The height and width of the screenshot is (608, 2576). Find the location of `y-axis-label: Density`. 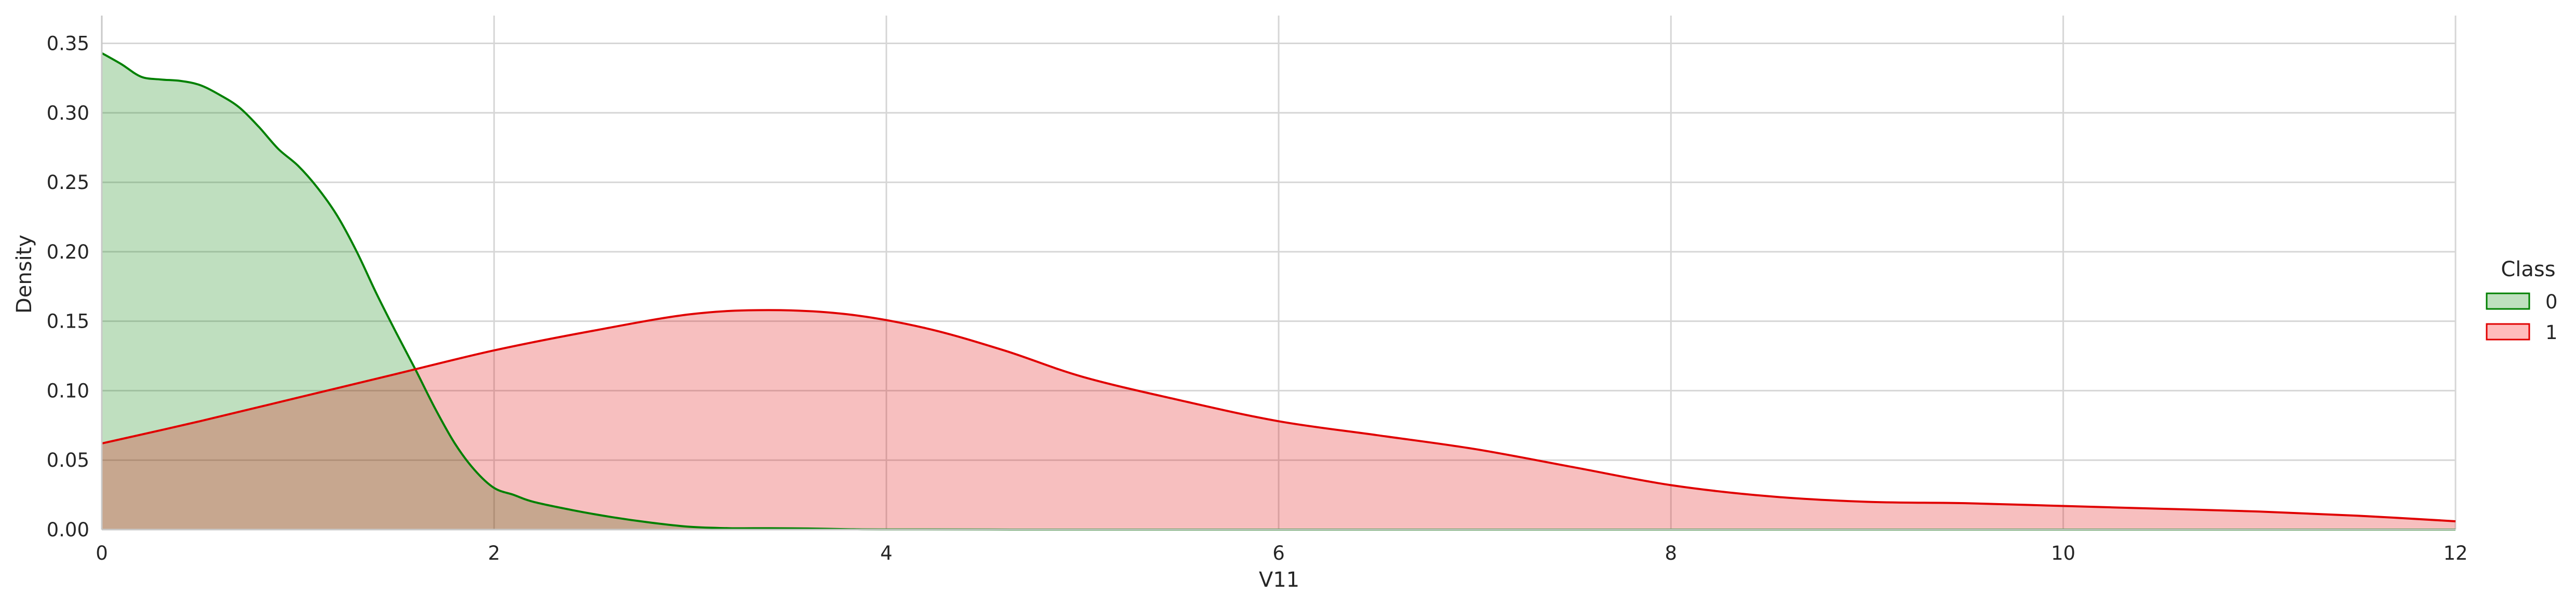

y-axis-label: Density is located at coordinates (24, 274).